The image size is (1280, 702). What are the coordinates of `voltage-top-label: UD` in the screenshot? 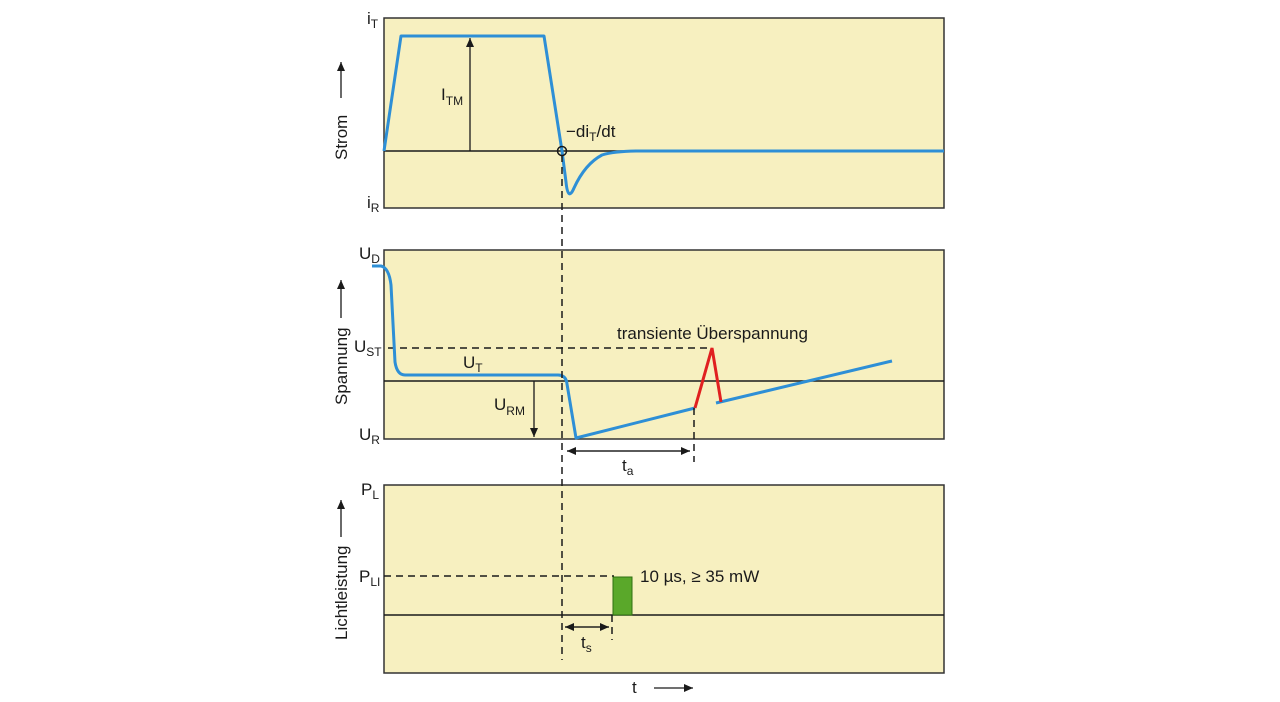 It's located at (369, 255).